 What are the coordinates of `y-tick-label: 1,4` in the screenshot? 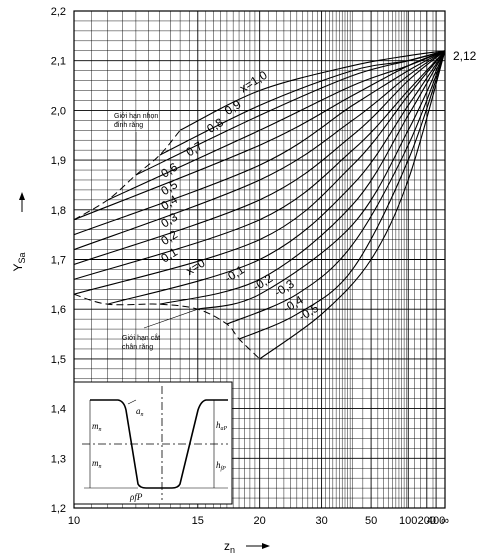 It's located at (58, 410).